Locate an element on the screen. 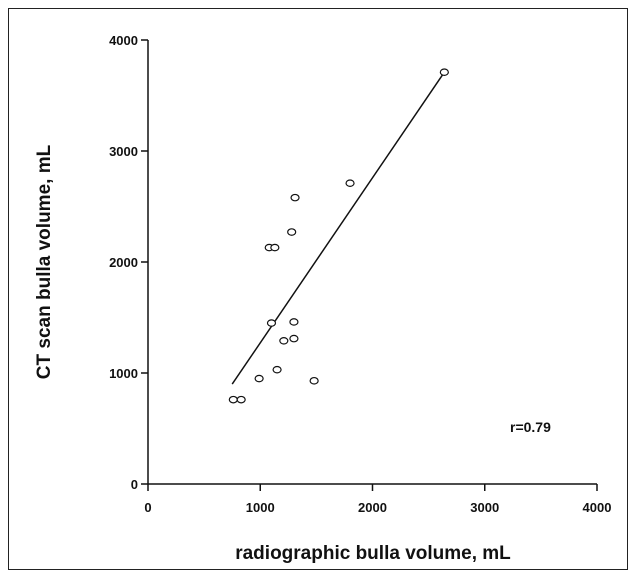 The image size is (637, 578). x-axis-title: radiographic bulla volume, mL is located at coordinates (373, 553).